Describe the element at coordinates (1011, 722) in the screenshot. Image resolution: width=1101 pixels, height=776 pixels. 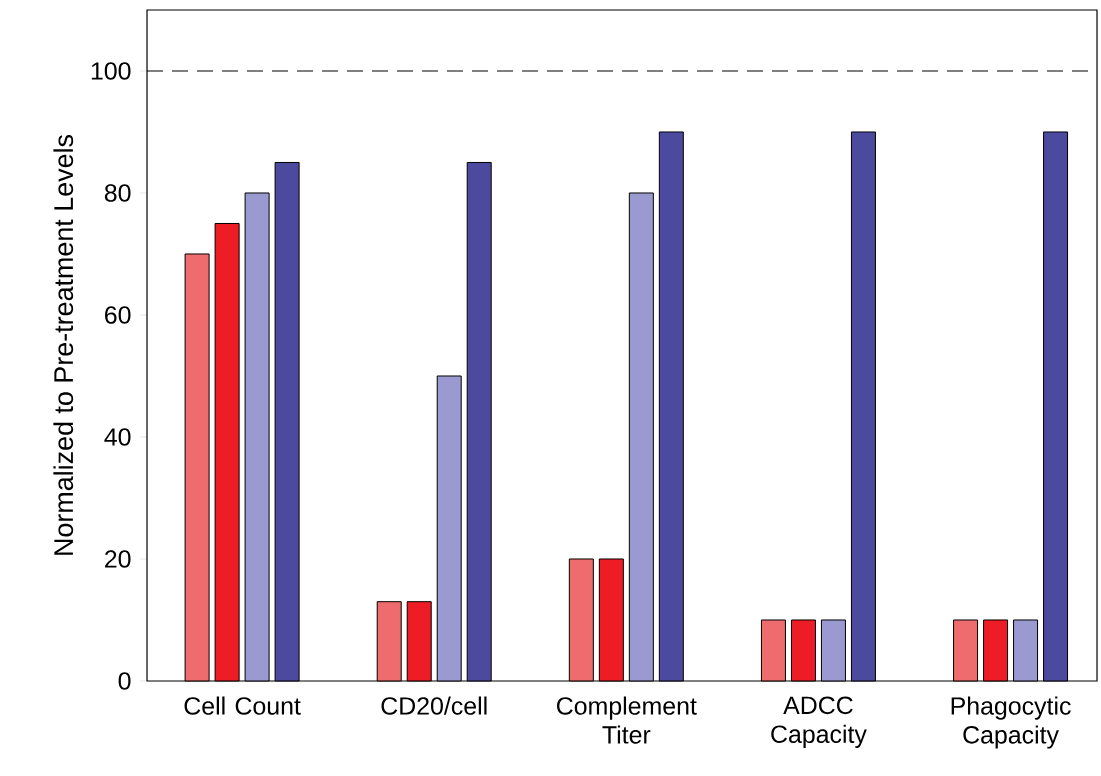
I see `x-tick-label: Phagocytic Capacity` at that location.